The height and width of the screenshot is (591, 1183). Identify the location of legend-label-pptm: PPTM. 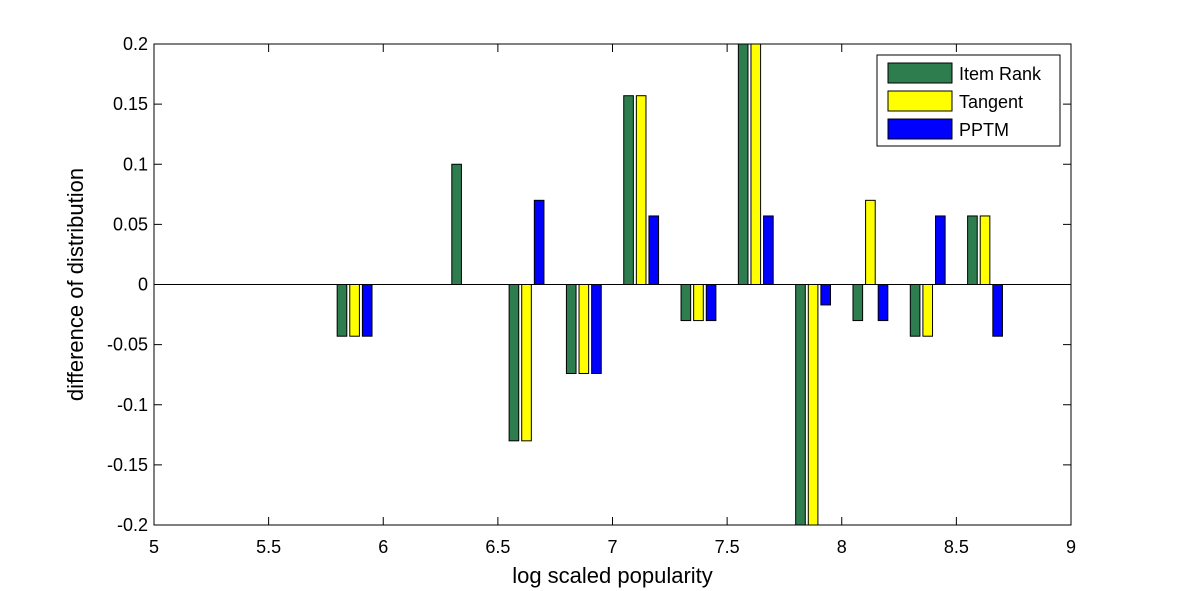
(984, 130).